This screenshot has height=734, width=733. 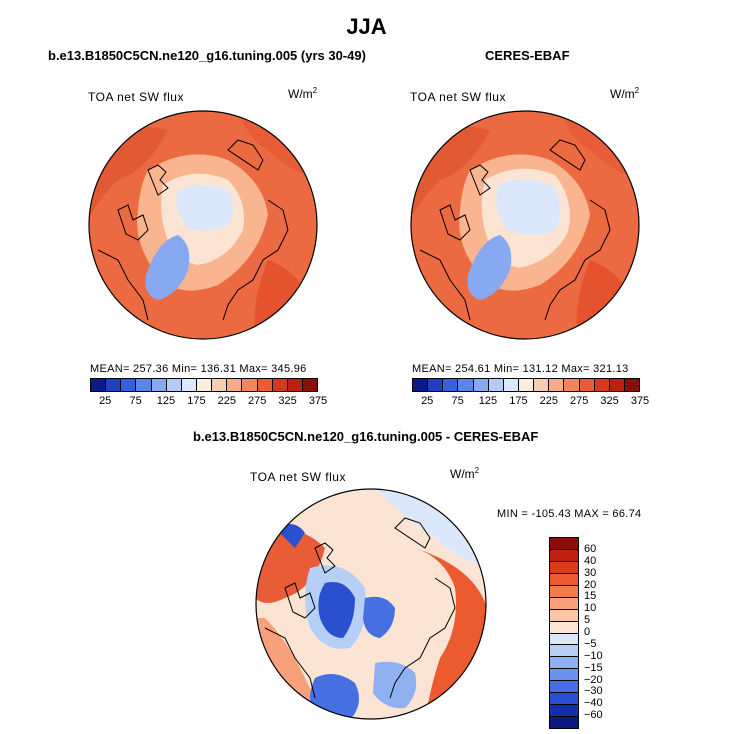 What do you see at coordinates (196, 401) in the screenshot?
I see `panel-1-colorbar-tick-label: 175` at bounding box center [196, 401].